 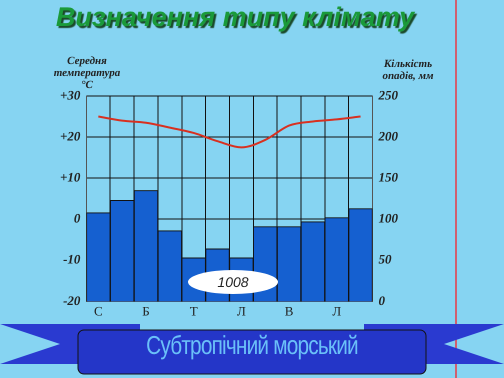 What do you see at coordinates (235, 17) in the screenshot?
I see `chart-title: Визначення типу клімату` at bounding box center [235, 17].